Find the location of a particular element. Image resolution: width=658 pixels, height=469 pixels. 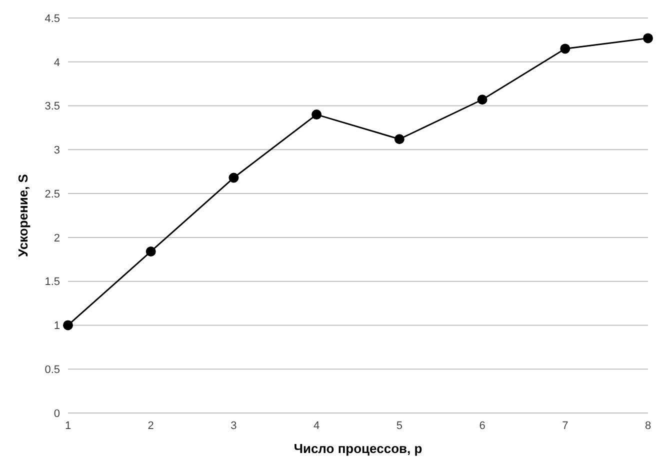

y-tick-label: 0.5 is located at coordinates (52, 370).